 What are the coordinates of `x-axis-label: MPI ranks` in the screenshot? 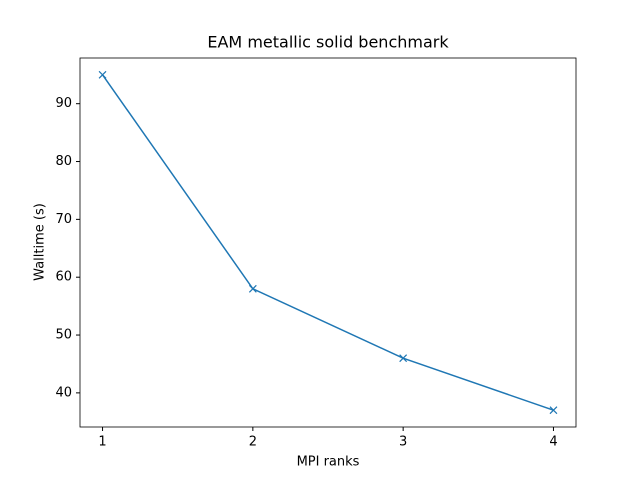 It's located at (328, 462).